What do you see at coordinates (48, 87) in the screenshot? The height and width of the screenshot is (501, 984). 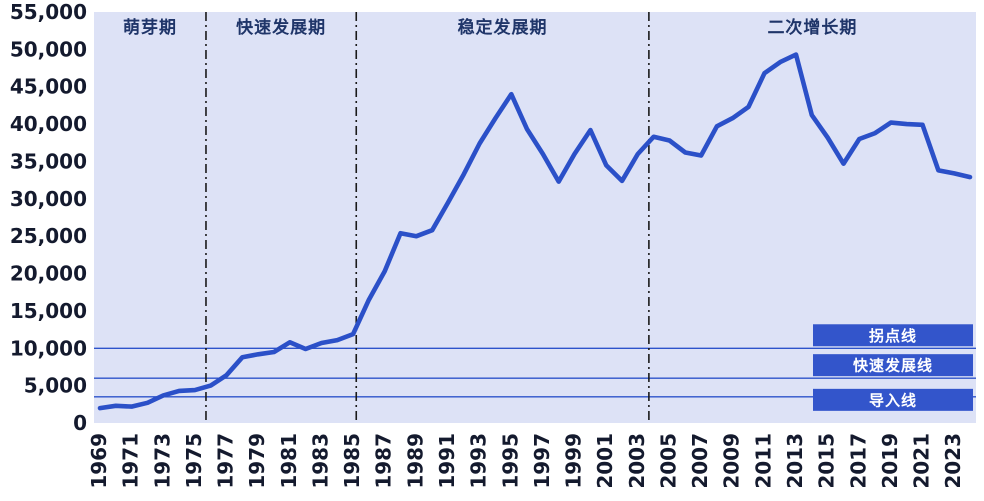 I see `y-tick-label: 45,000` at bounding box center [48, 87].